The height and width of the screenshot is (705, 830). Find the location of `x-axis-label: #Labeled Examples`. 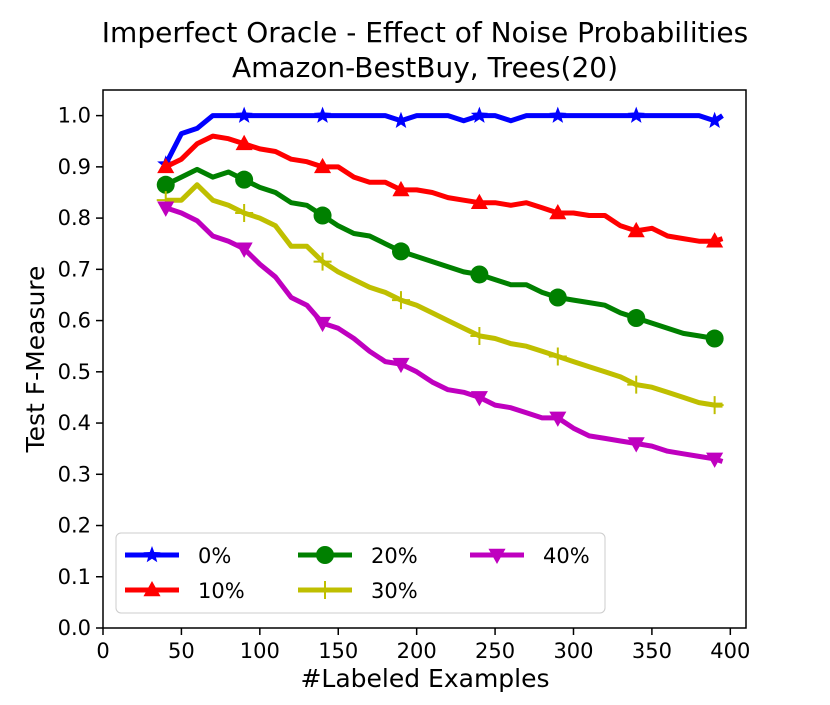

x-axis-label: #Labeled Examples is located at coordinates (424, 678).